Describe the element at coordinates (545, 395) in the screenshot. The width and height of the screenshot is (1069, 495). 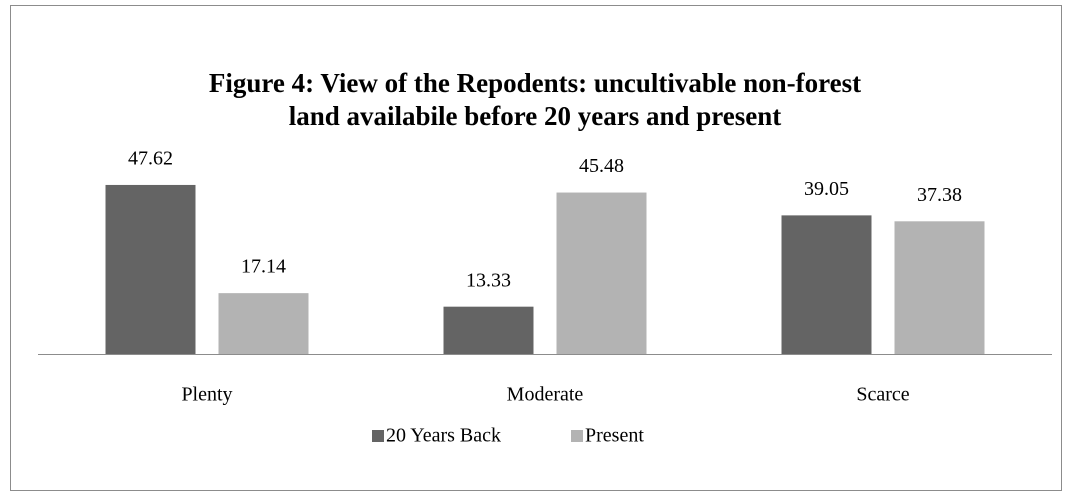
I see `x-tick-label: Moderate` at that location.